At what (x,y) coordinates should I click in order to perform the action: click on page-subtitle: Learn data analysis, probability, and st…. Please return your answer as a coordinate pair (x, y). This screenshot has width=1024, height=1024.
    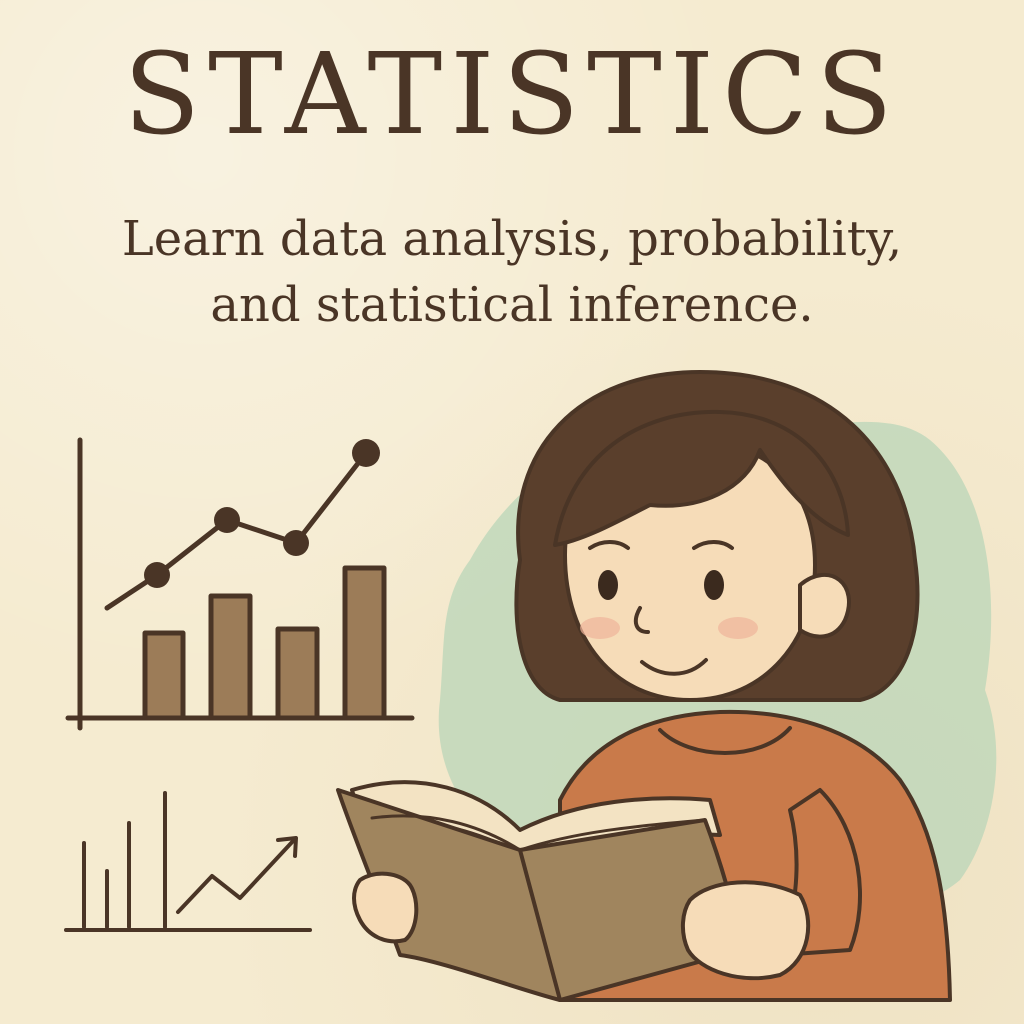
    Looking at the image, I should click on (512, 272).